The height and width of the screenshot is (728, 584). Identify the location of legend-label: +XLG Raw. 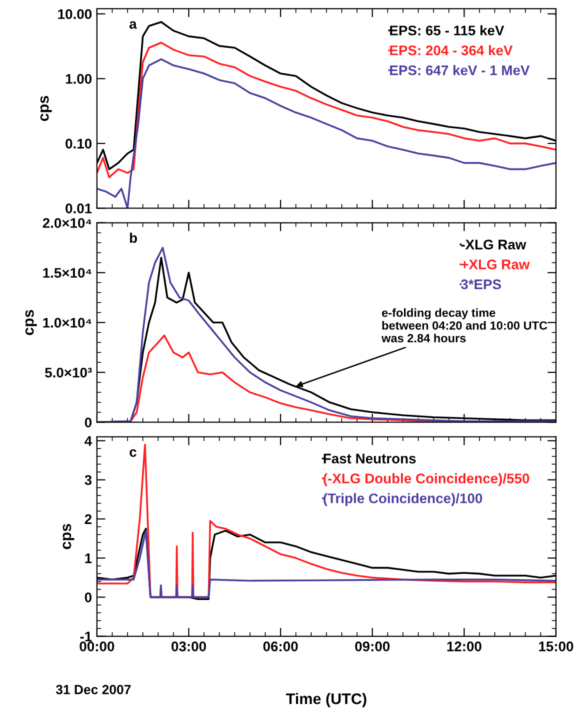
(495, 265).